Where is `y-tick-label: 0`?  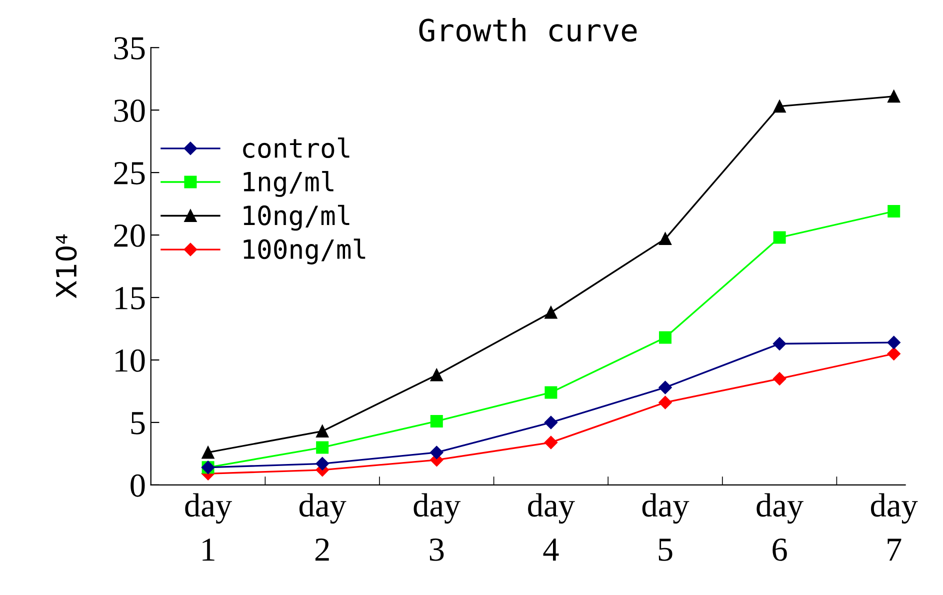
y-tick-label: 0 is located at coordinates (137, 485).